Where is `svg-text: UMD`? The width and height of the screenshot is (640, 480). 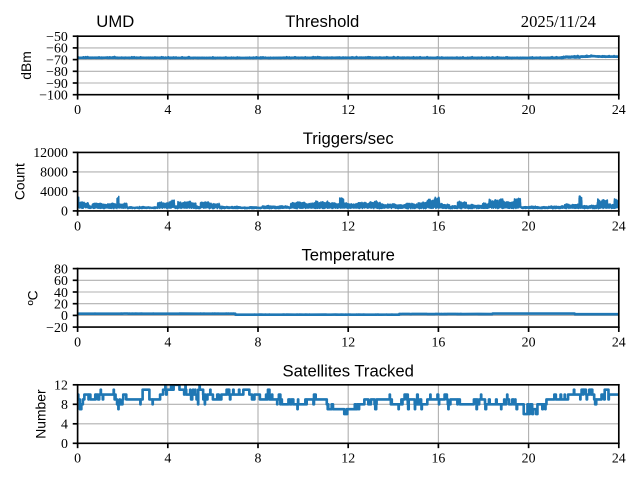
svg-text: UMD is located at coordinates (115, 21).